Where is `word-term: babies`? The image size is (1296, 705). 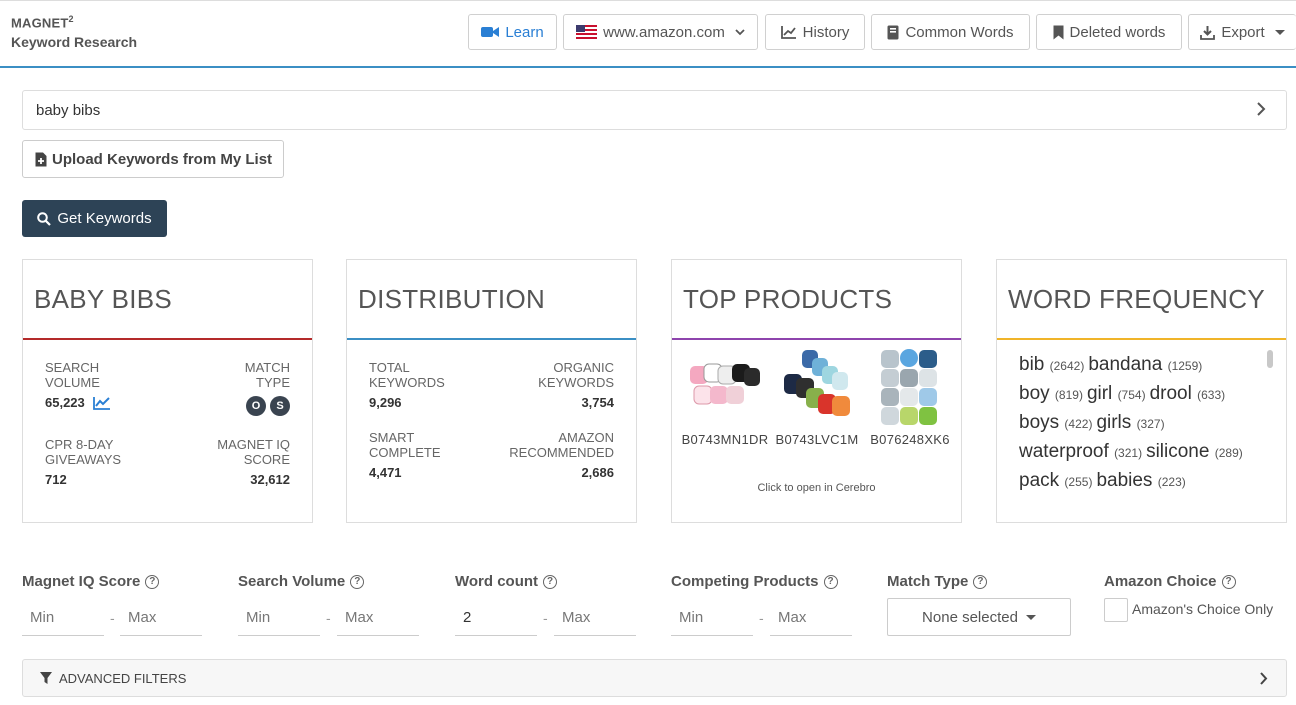
word-term: babies is located at coordinates (1124, 480).